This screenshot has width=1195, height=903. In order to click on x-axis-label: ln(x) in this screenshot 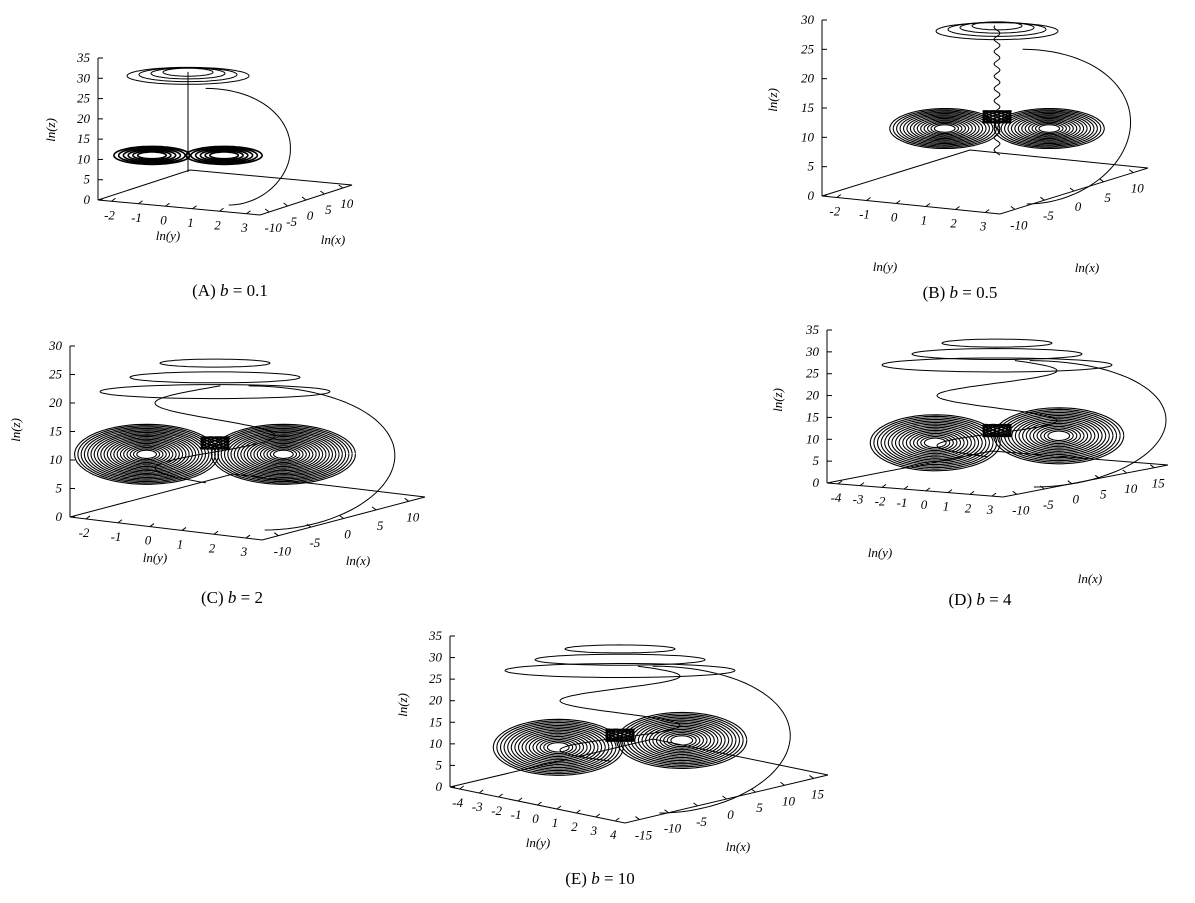, I will do `click(738, 846)`.